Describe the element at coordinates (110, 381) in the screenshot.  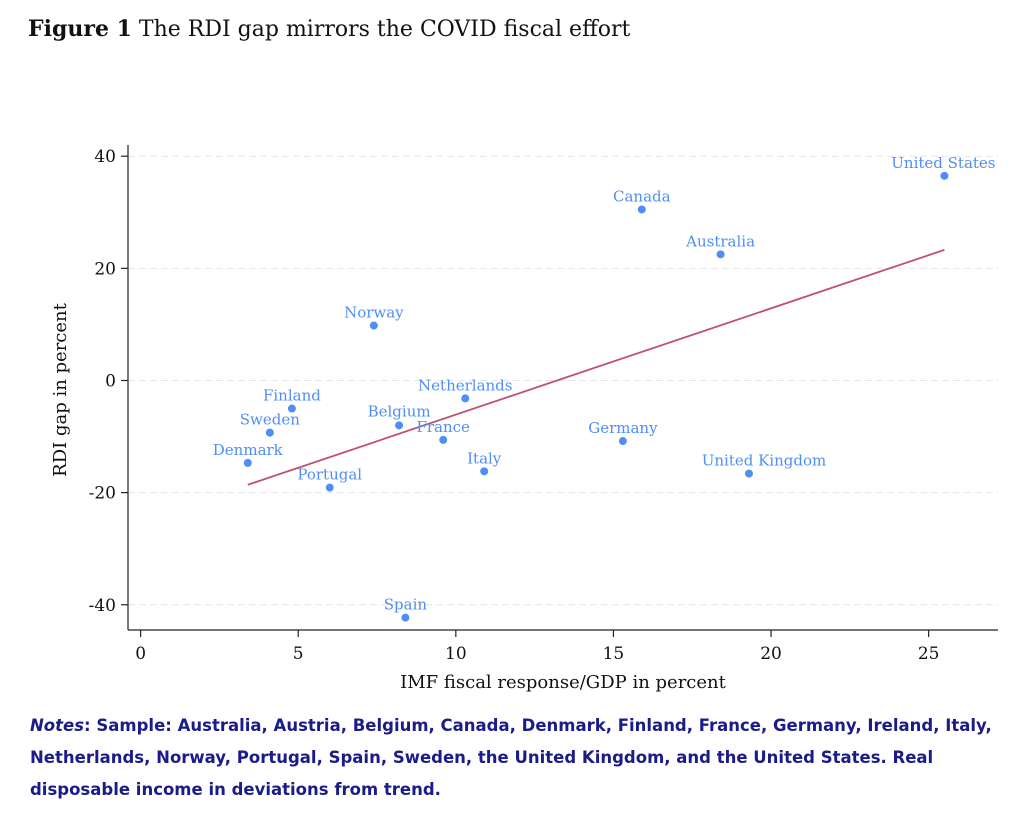
I see `y-tick-label: 0` at that location.